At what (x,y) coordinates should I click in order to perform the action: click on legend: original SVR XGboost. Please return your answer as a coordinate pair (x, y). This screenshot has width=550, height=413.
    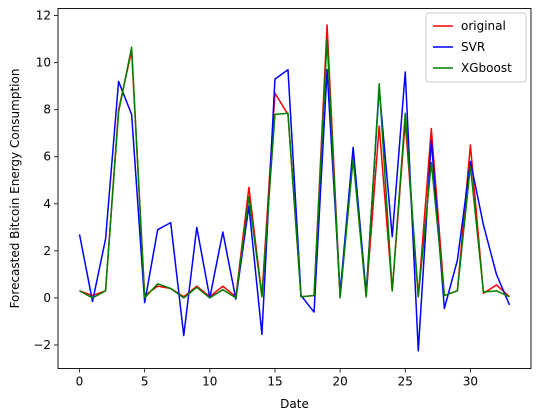
    Looking at the image, I should click on (476, 47).